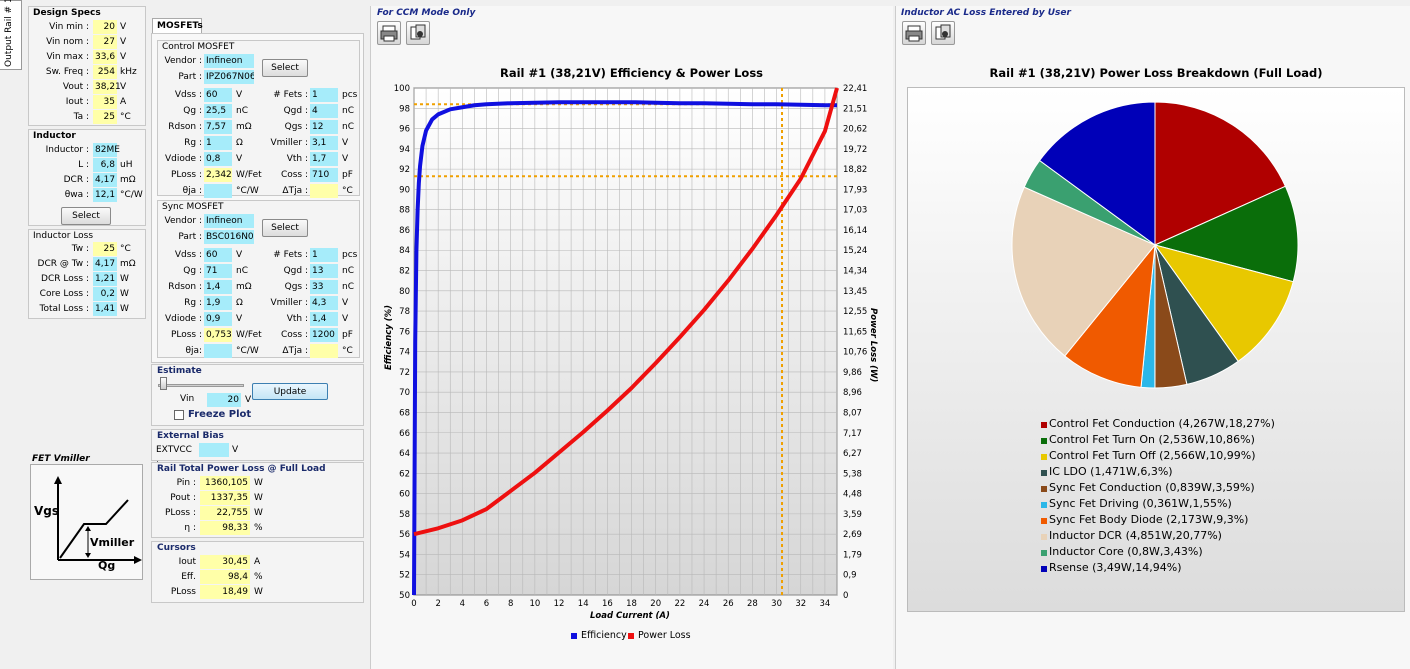 This screenshot has height=669, width=1410. Describe the element at coordinates (855, 272) in the screenshot. I see `y2-tick-label: 14,34` at that location.